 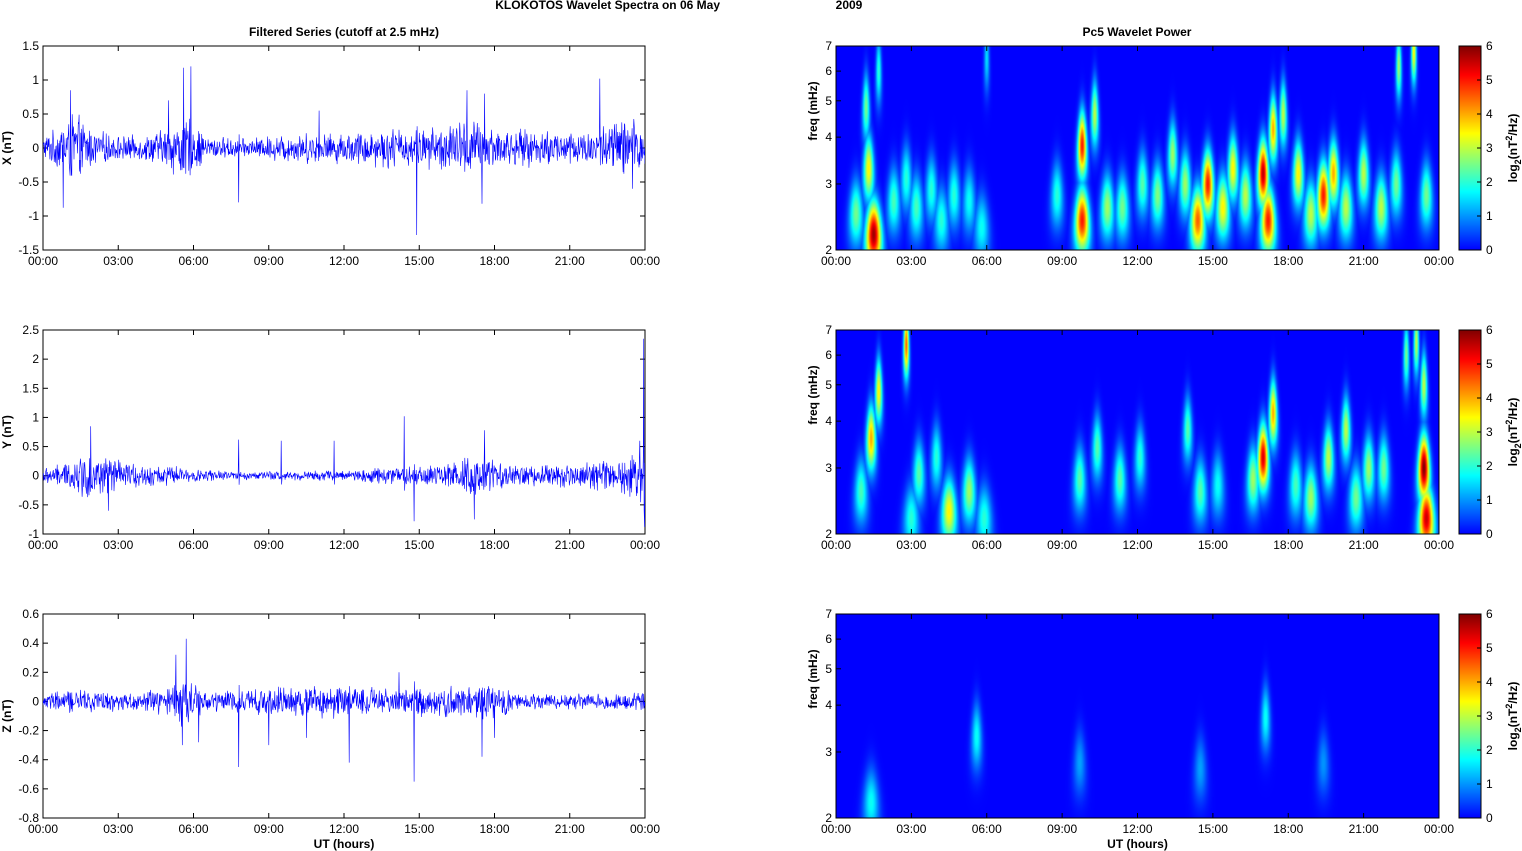 I want to click on x-left-xtick-label: 06:00, so click(x=193, y=261).